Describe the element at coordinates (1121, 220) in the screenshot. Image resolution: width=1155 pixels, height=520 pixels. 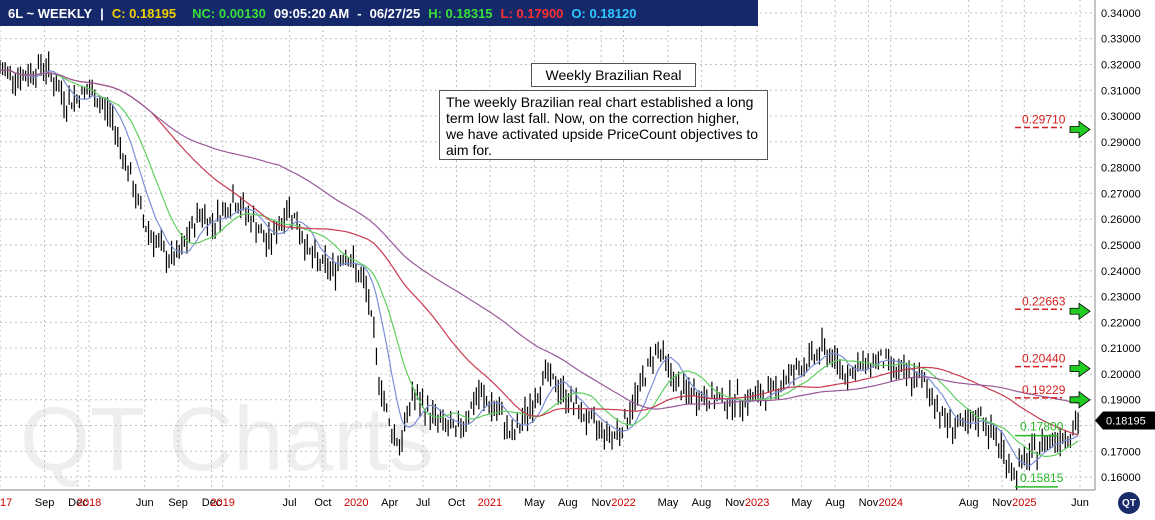
I see `y-tick-label: 0.26000` at that location.